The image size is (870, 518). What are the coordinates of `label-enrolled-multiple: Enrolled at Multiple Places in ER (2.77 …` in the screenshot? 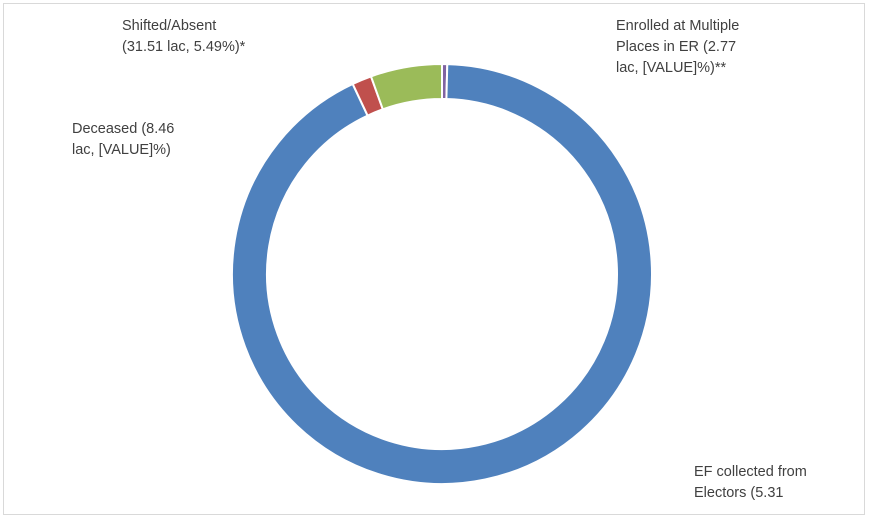 It's located at (678, 47).